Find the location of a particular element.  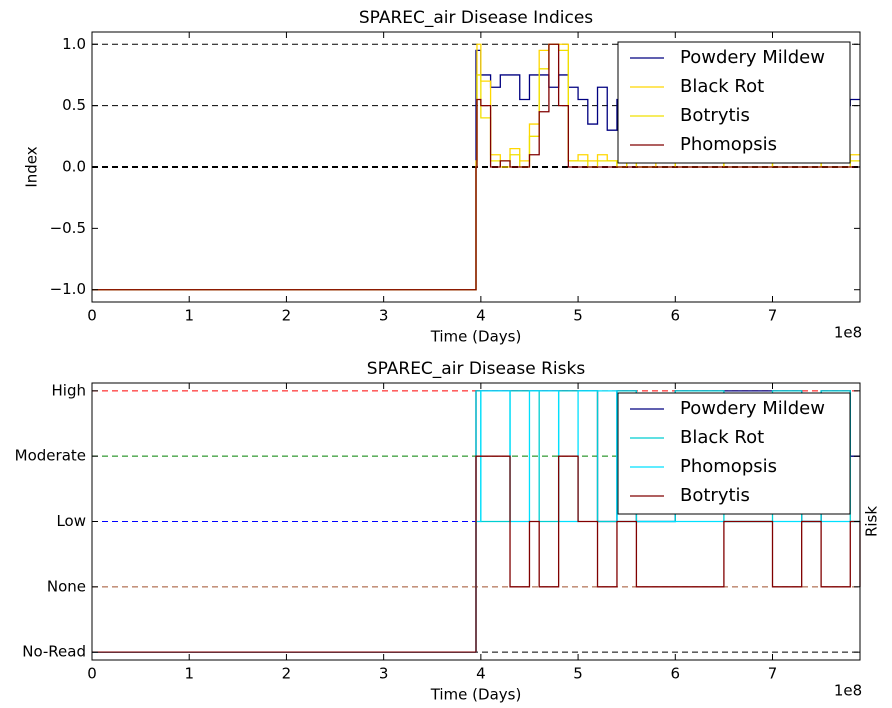

y-tick-label: 1.0 is located at coordinates (74, 44).